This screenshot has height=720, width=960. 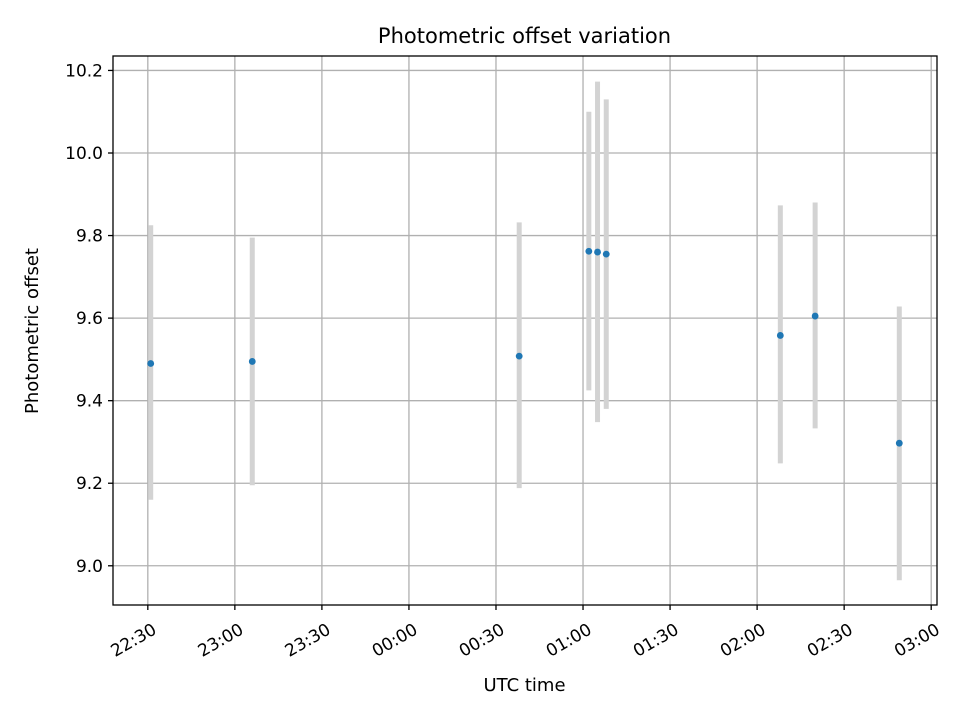 What do you see at coordinates (32, 331) in the screenshot?
I see `y-axis-title: Photometric offset` at bounding box center [32, 331].